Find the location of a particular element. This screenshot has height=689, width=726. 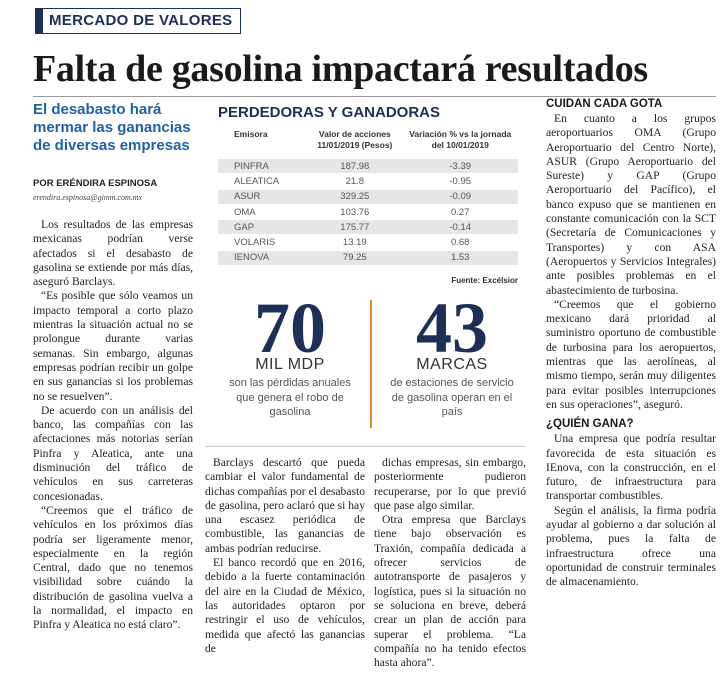

table-row: PINFRA 187.98 -3.39 is located at coordinates (368, 167).